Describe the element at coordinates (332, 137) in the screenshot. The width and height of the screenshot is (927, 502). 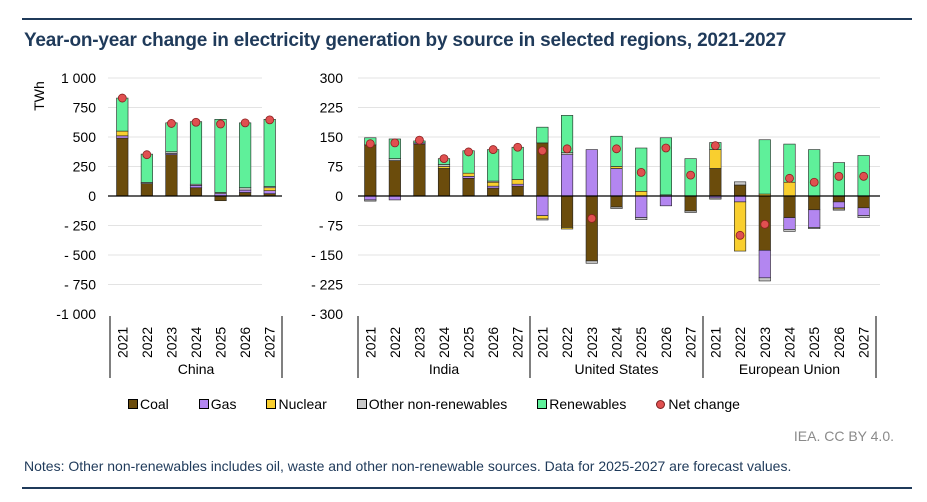
I see `y-tick-label: 150` at that location.